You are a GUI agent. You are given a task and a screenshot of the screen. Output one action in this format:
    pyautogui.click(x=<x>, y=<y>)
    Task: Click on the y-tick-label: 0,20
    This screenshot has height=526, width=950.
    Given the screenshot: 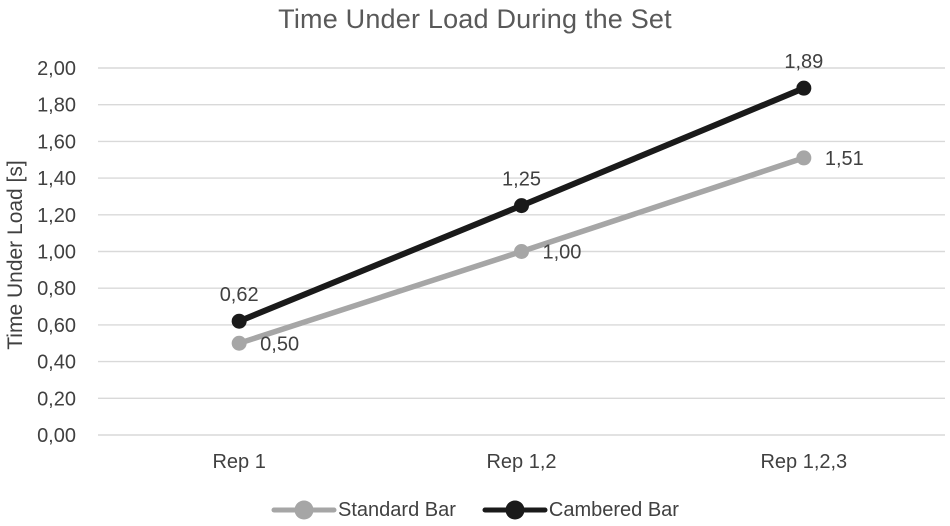 What is the action you would take?
    pyautogui.click(x=56, y=399)
    